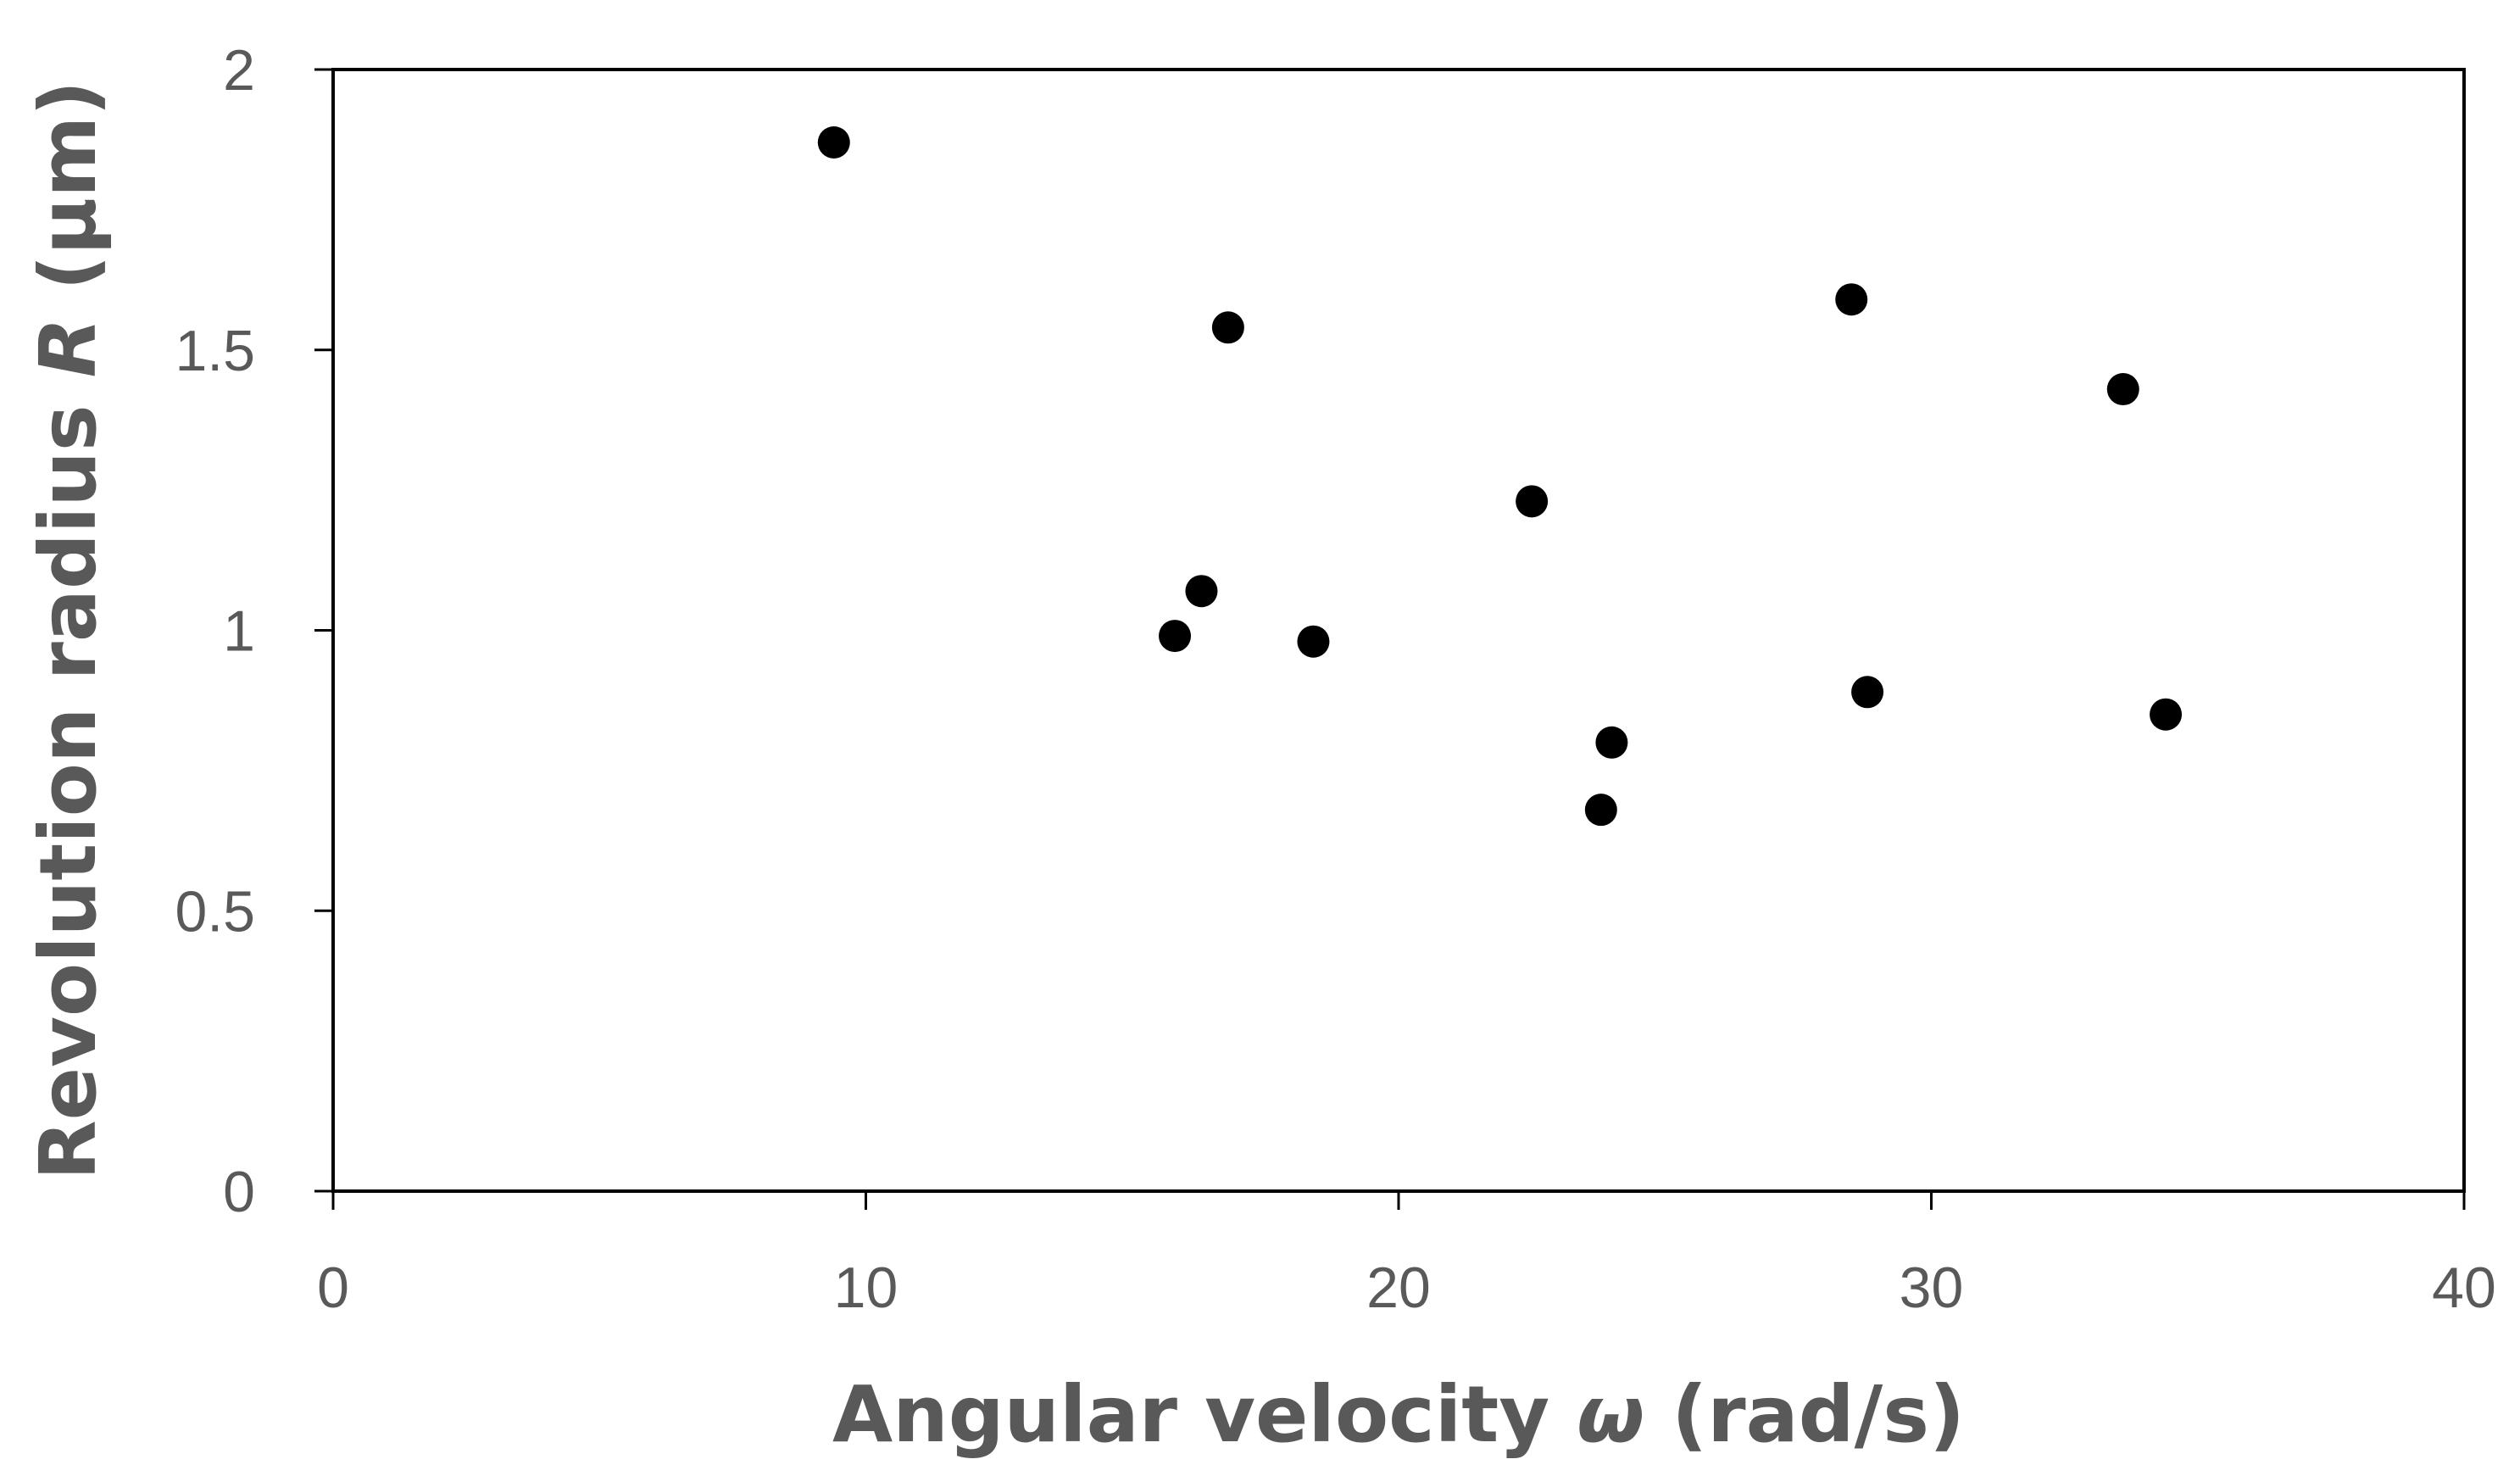 The height and width of the screenshot is (1476, 2520). I want to click on x-axis-ticks: 0 10 20 30 40, so click(1406, 1255).